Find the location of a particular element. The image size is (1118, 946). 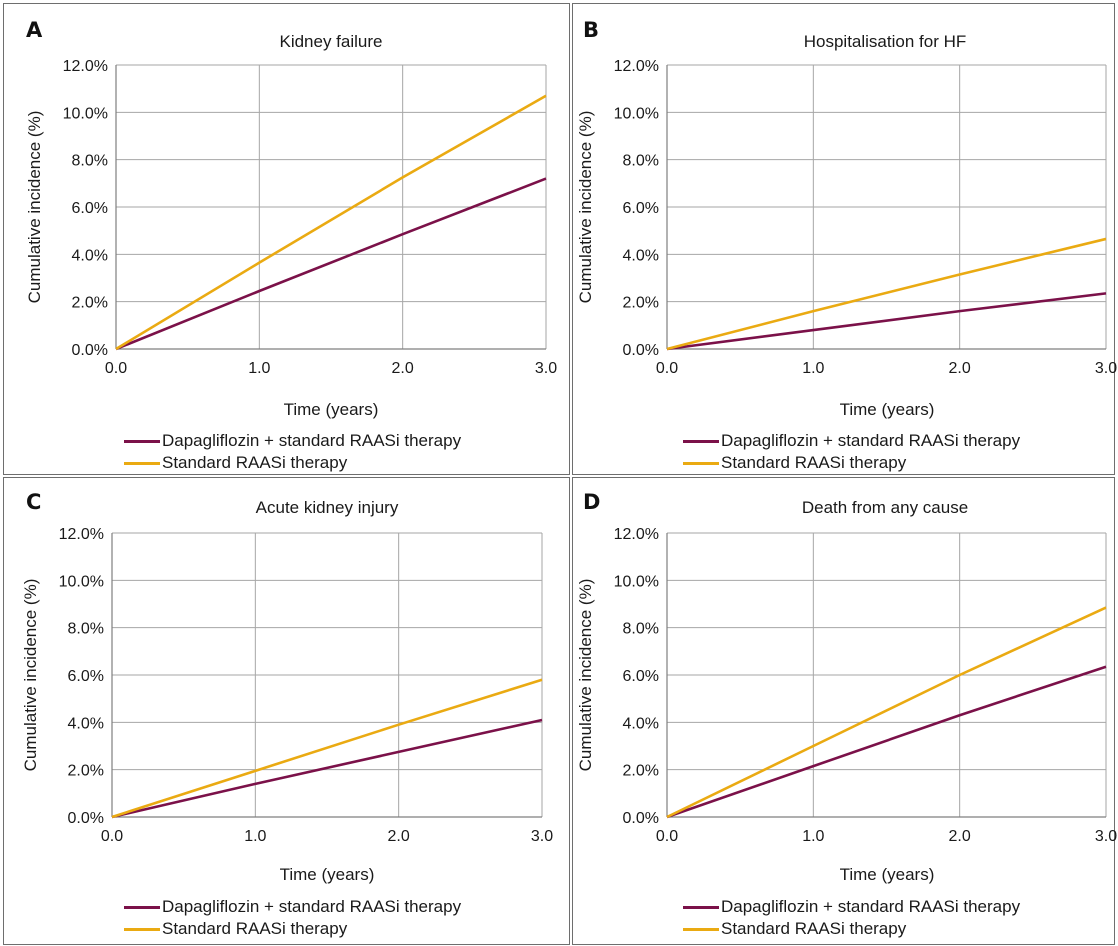

chart-title: Kidney failure is located at coordinates (331, 41).